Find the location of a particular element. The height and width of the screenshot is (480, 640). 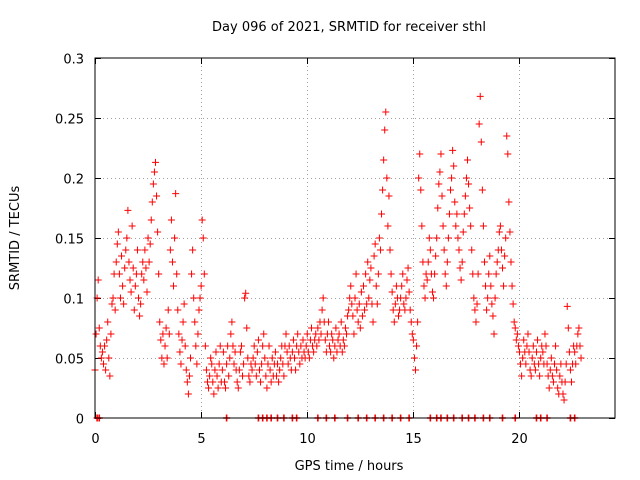

y-tick-label: 0 is located at coordinates (80, 420).